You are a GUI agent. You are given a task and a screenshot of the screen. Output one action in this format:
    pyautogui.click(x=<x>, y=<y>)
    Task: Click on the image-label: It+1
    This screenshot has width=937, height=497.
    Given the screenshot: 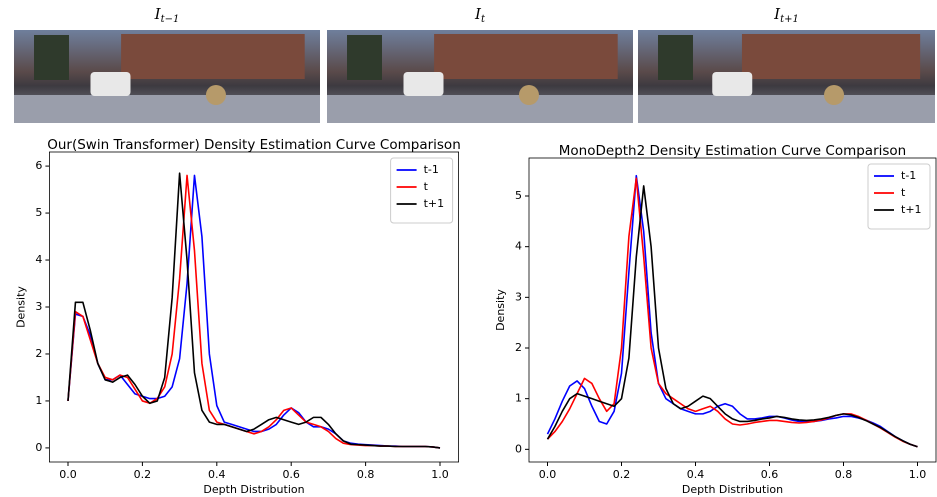 What is the action you would take?
    pyautogui.click(x=786, y=15)
    